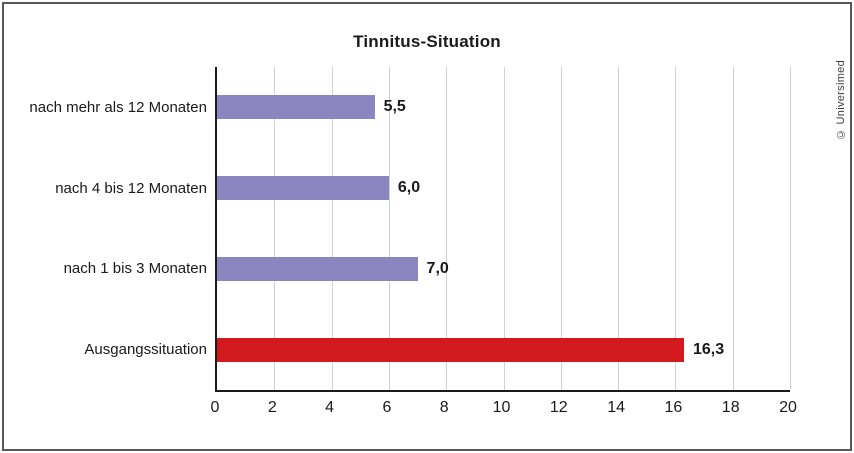 This screenshot has height=453, width=854. I want to click on x-tick-label: 8, so click(444, 407).